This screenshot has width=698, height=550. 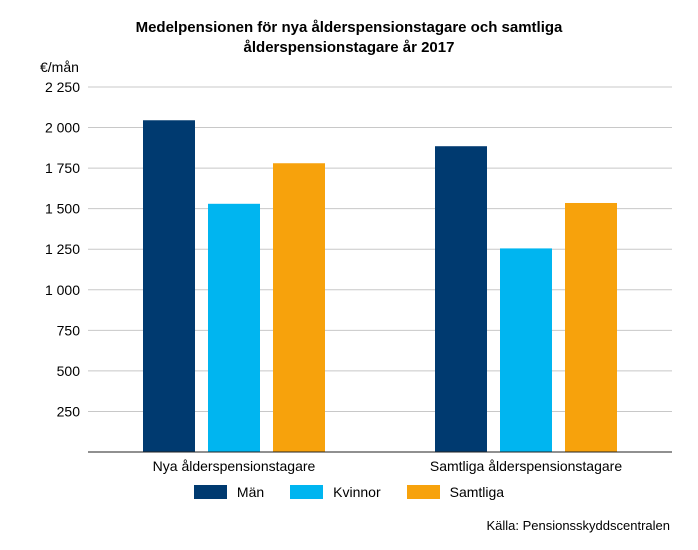 I want to click on legend-label: Män, so click(x=250, y=492).